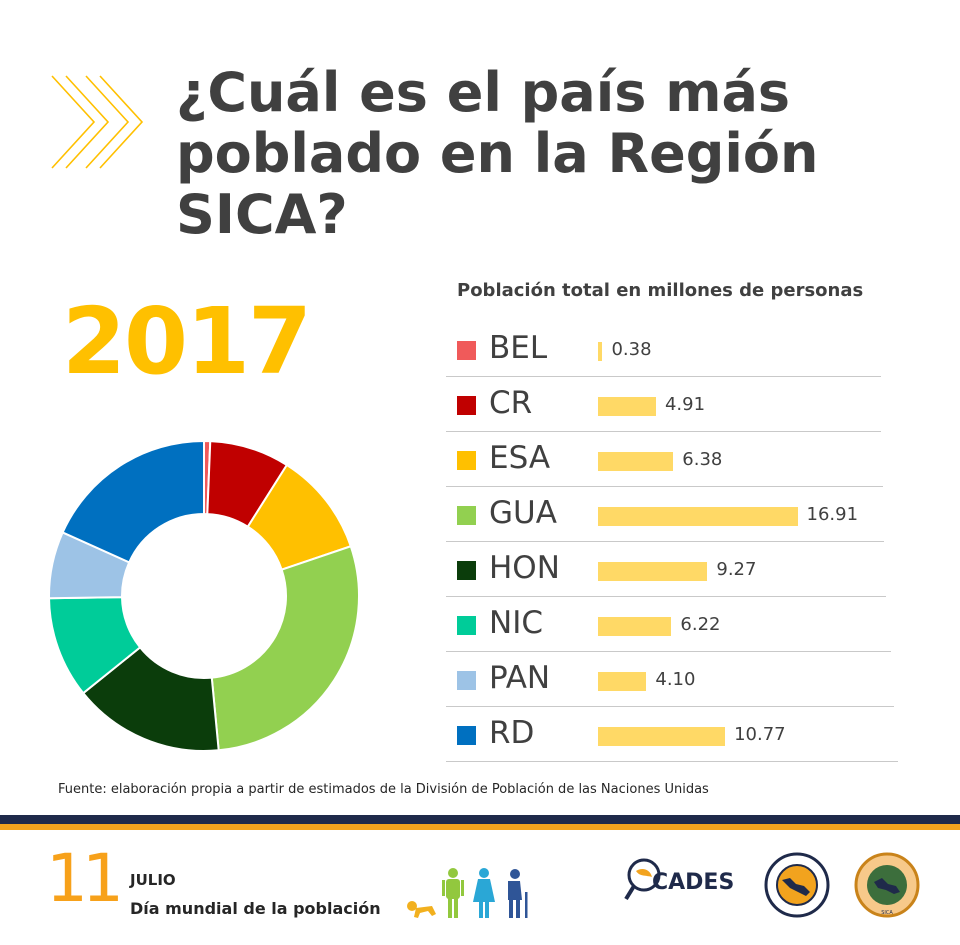  I want to click on category-label: PAN, so click(520, 678).